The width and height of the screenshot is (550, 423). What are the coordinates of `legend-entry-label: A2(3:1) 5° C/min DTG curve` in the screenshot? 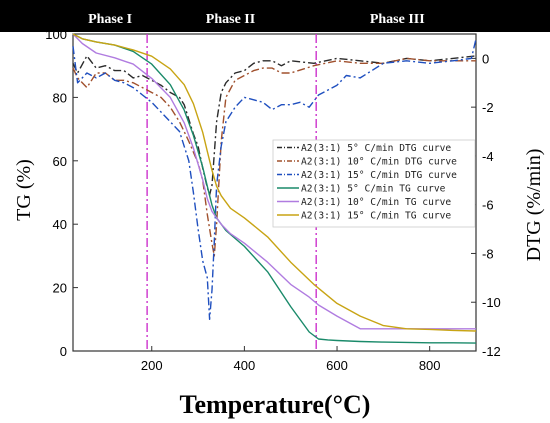 It's located at (376, 148).